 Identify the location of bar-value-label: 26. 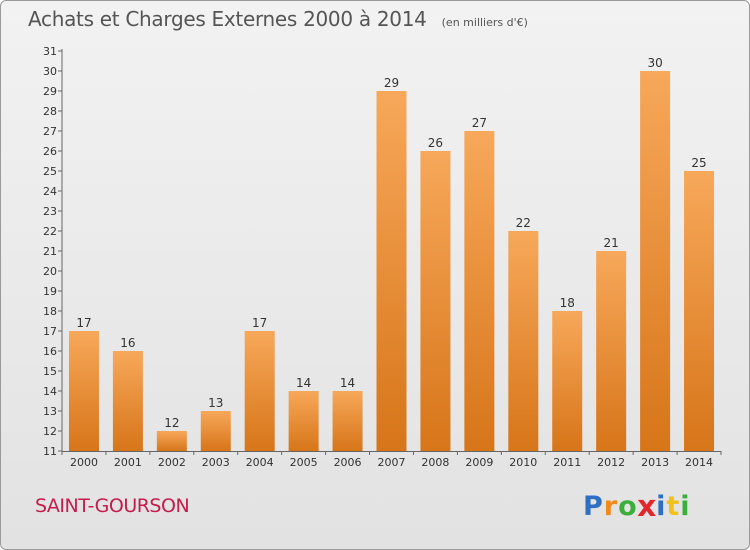
(435, 143).